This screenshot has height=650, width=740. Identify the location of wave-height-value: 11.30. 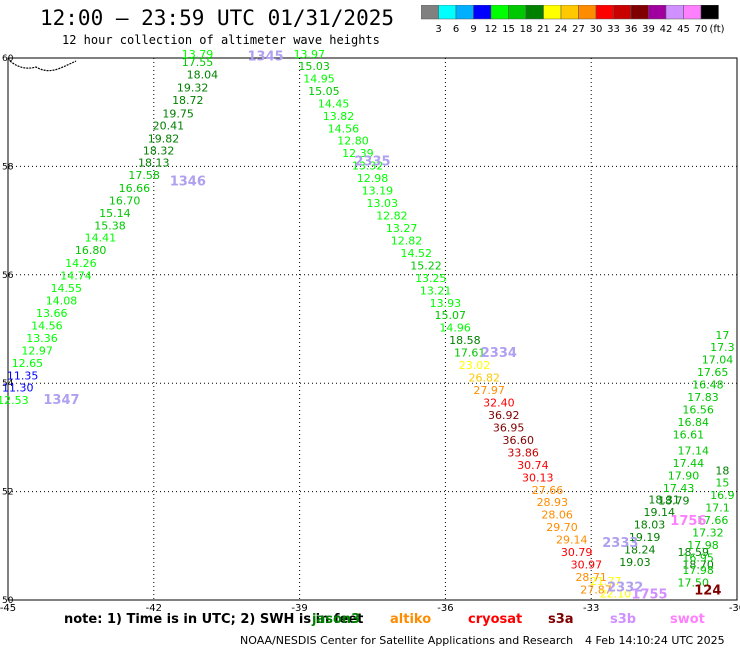
(18, 387).